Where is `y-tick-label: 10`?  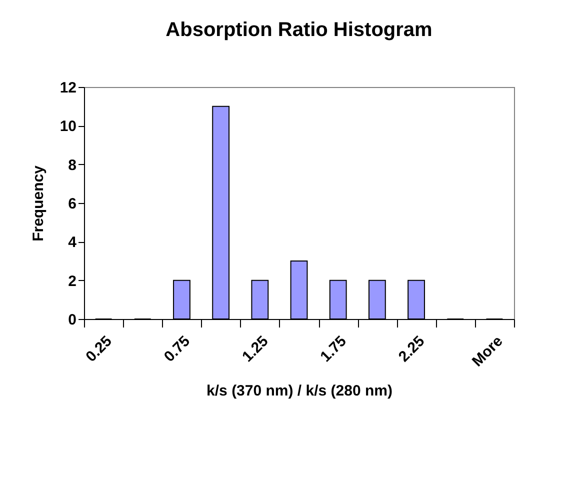
y-tick-label: 10 is located at coordinates (68, 127).